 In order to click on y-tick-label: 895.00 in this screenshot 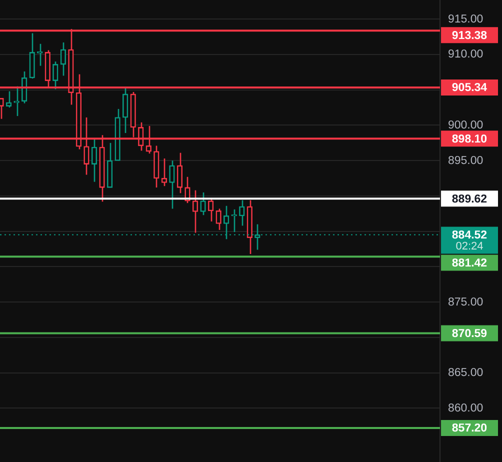, I will do `click(466, 160)`.